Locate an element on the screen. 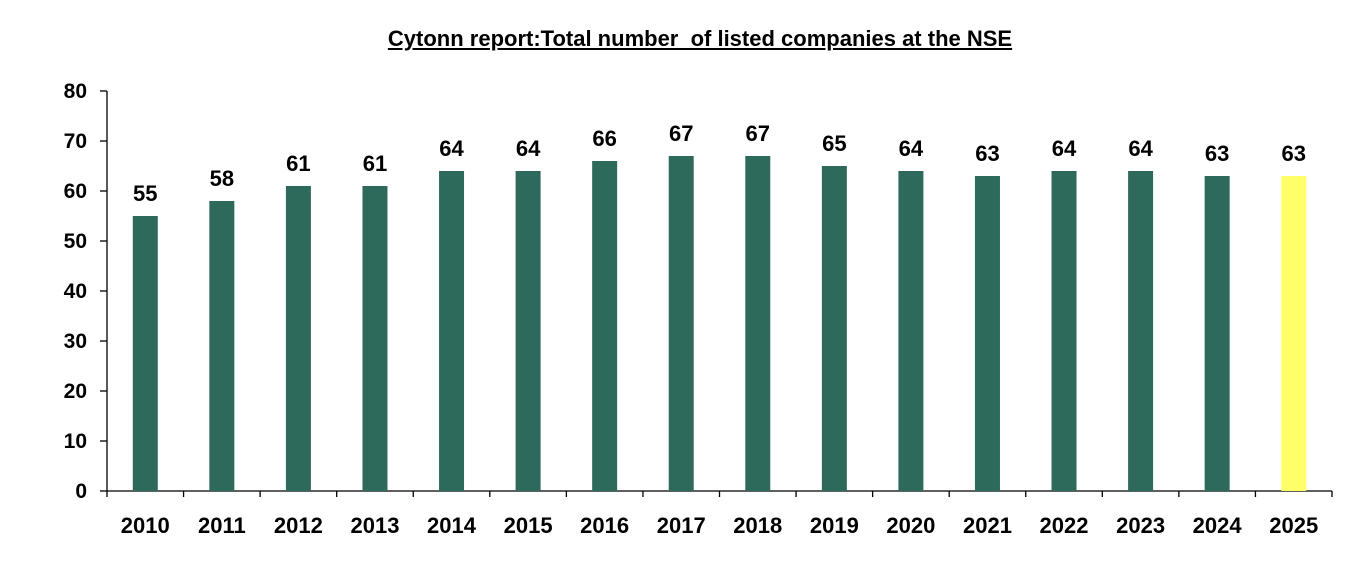 The image size is (1372, 580). x-tick-label-2023: 2023 is located at coordinates (1140, 525).